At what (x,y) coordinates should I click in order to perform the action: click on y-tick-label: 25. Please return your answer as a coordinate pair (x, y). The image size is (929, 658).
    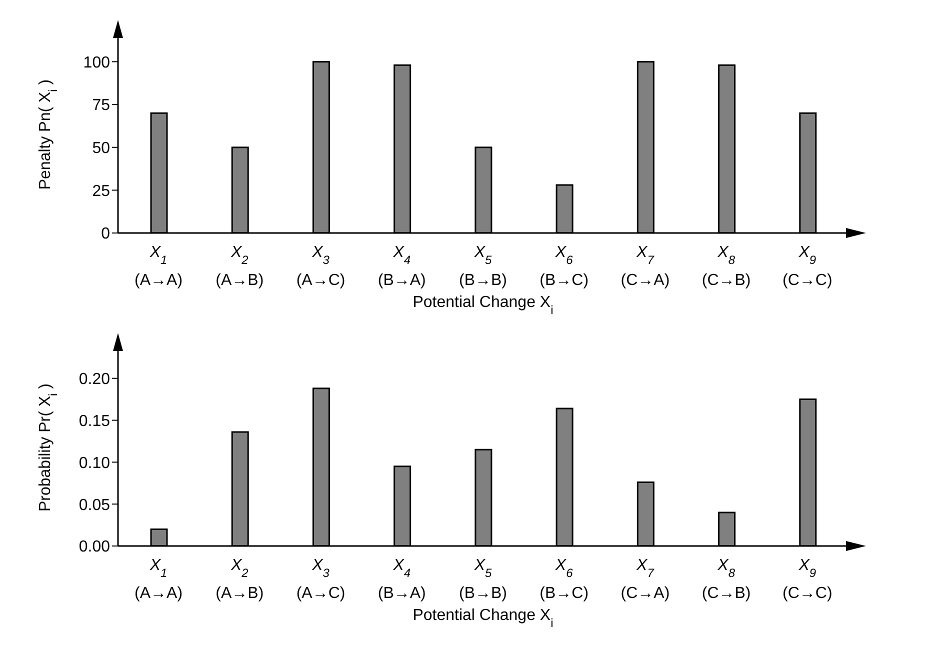
    Looking at the image, I should click on (101, 191).